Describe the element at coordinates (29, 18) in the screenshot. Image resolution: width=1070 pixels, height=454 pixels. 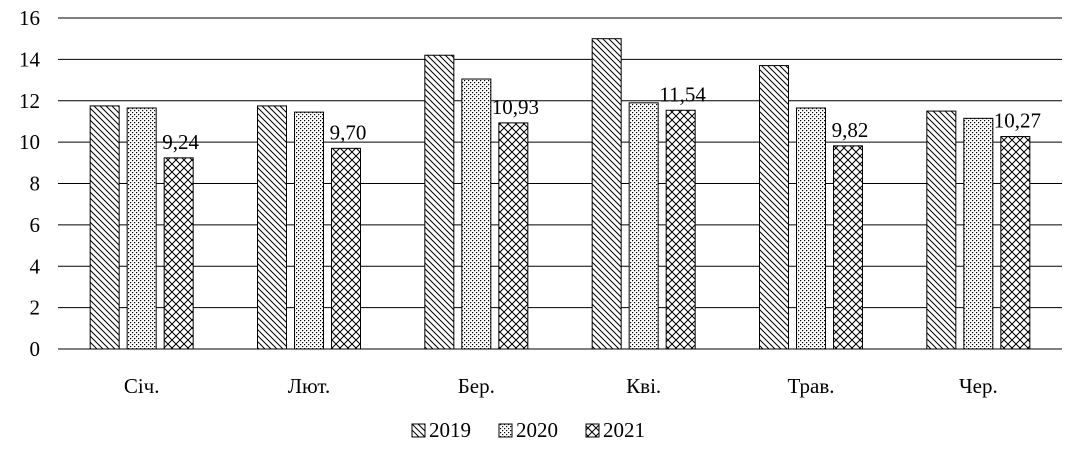
I see `y-tick-label: 16` at that location.